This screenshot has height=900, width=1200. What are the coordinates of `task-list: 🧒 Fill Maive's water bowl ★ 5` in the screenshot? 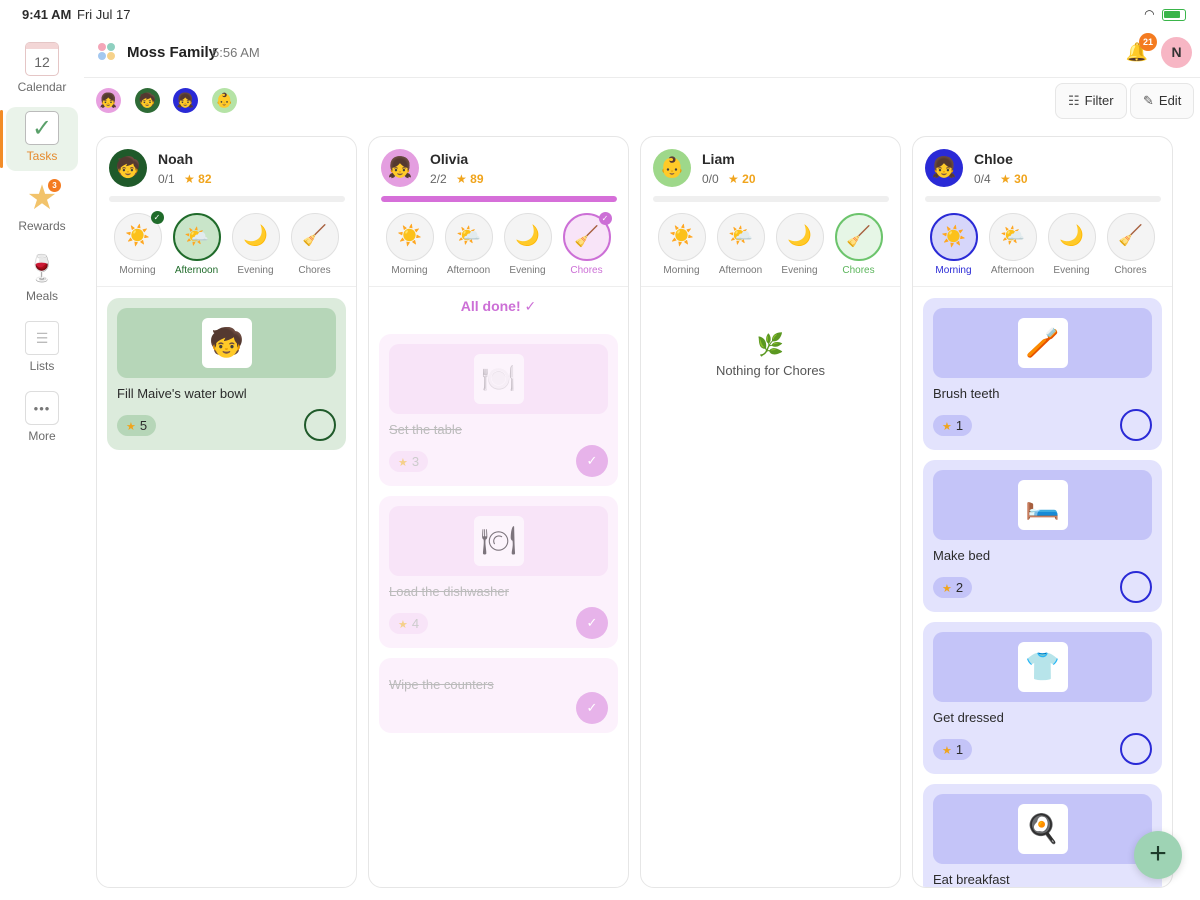 It's located at (226, 587).